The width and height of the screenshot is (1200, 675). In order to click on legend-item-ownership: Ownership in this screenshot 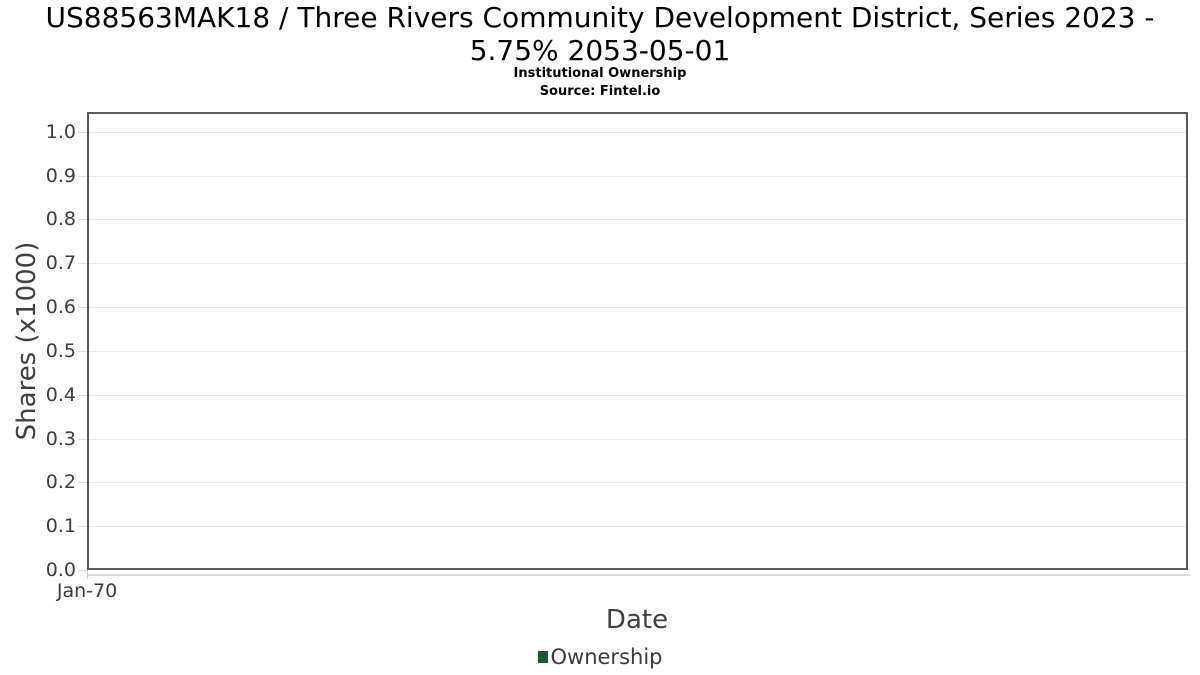, I will do `click(600, 657)`.